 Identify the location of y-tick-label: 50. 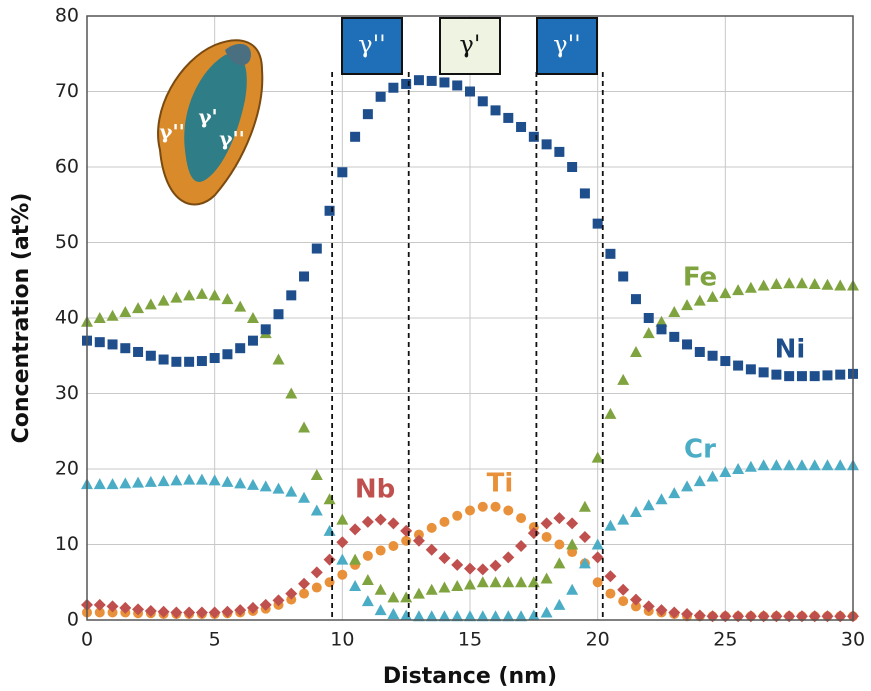
(67, 242).